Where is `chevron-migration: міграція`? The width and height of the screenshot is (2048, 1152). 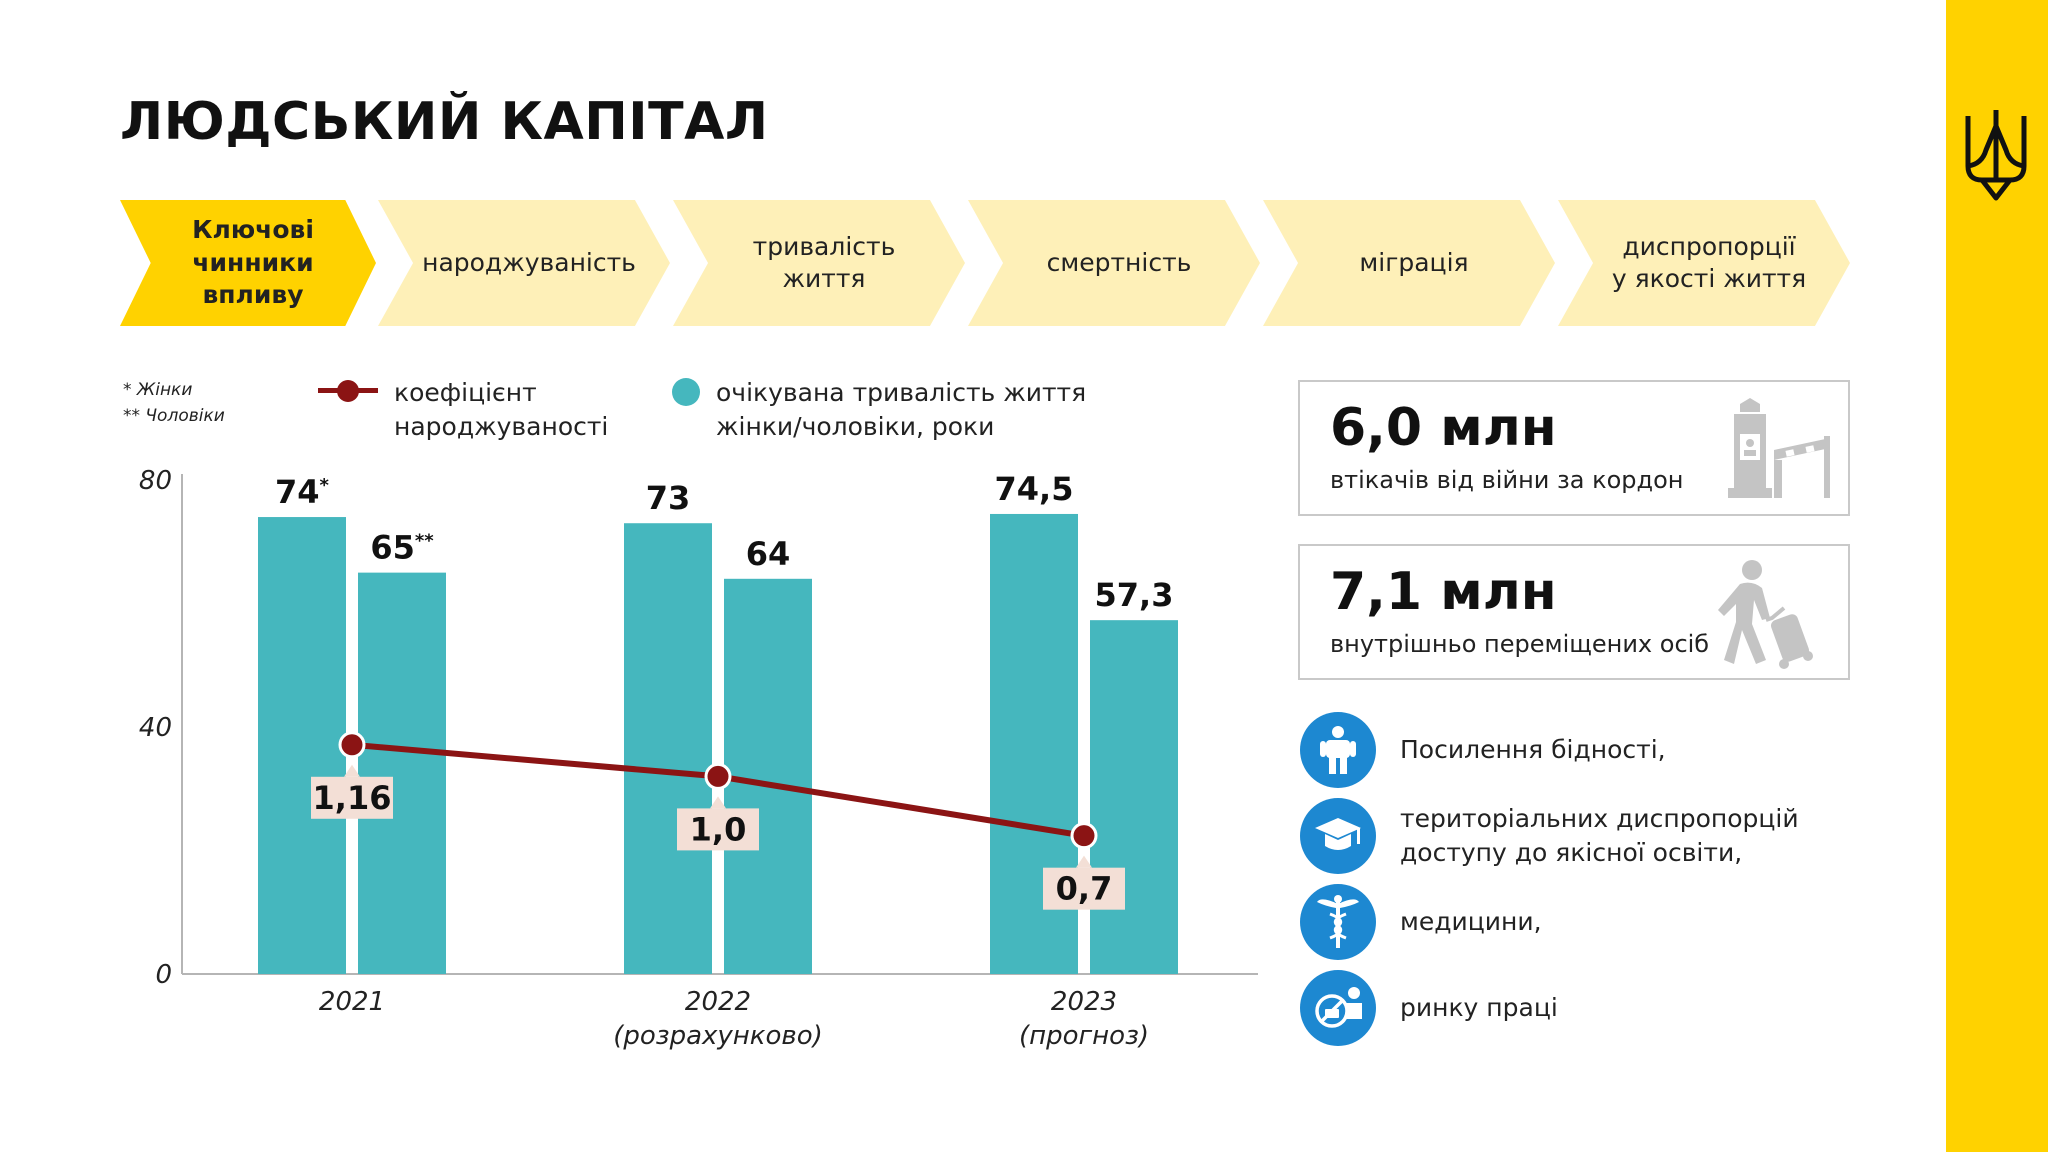
chevron-migration: міграція is located at coordinates (1409, 263).